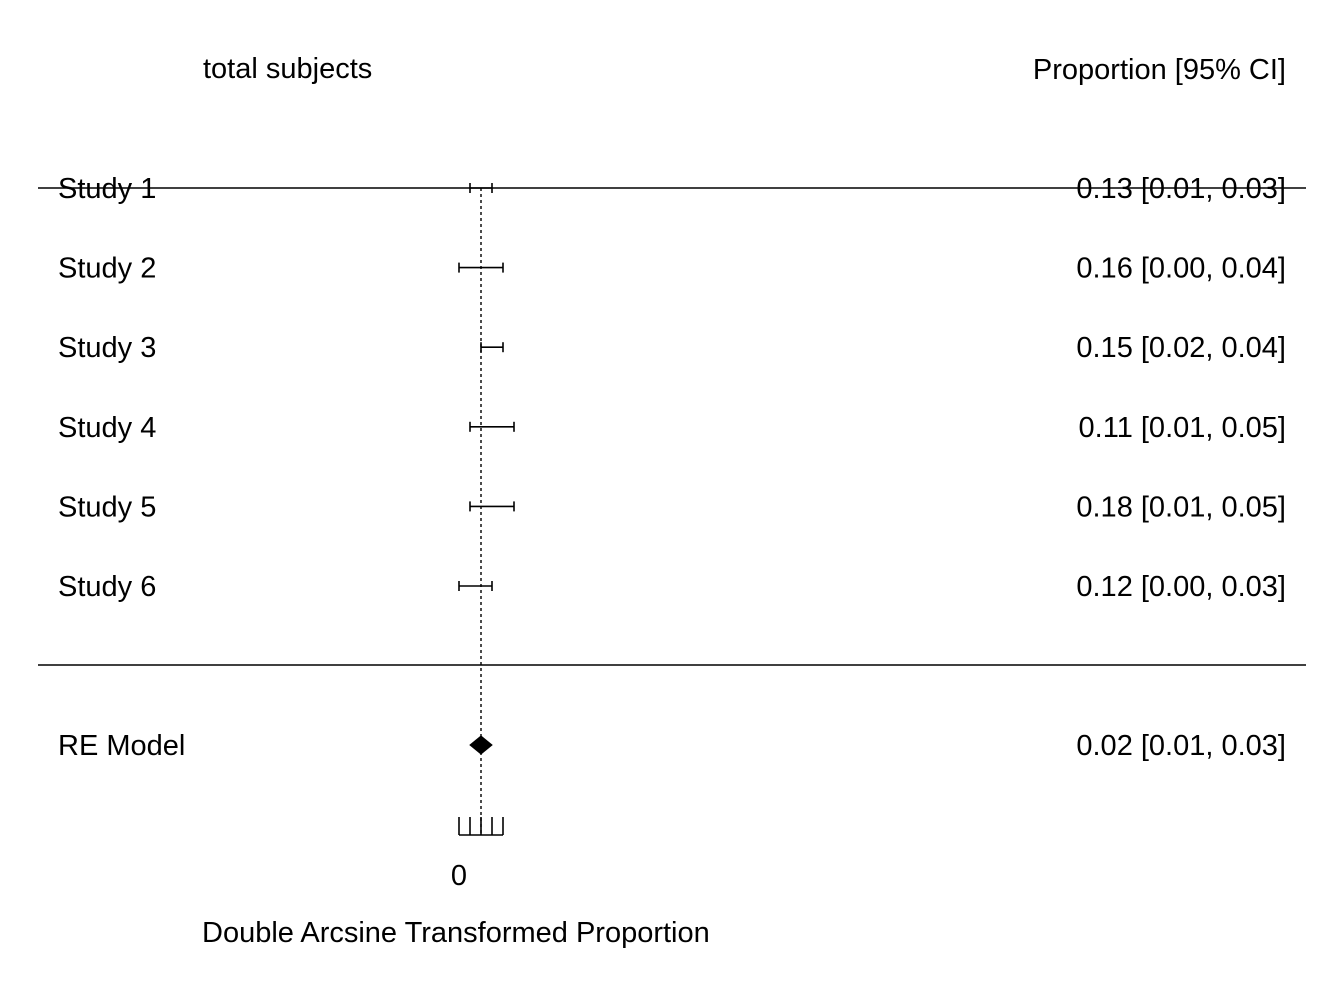  What do you see at coordinates (107, 507) in the screenshot?
I see `study-label: Study 5` at bounding box center [107, 507].